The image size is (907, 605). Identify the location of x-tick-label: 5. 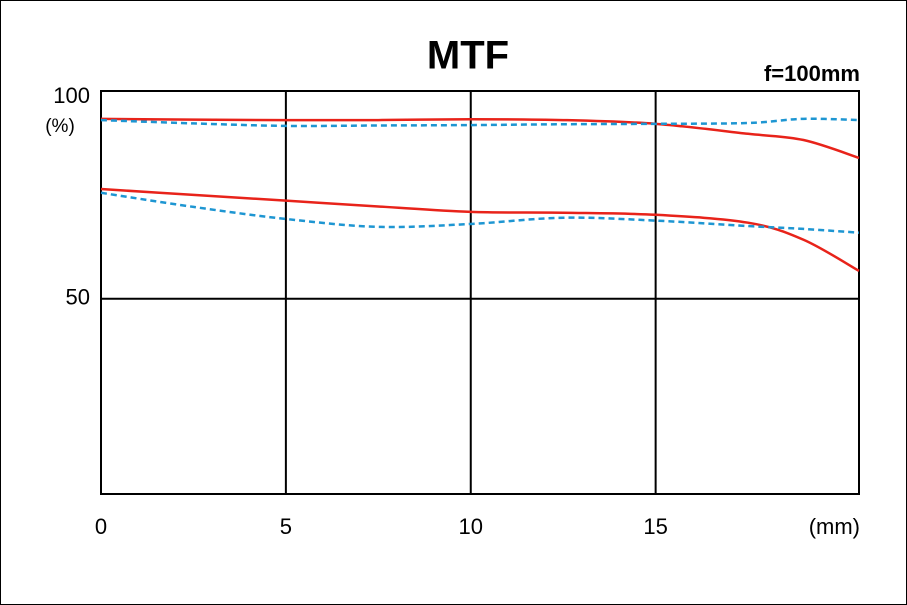
(286, 526).